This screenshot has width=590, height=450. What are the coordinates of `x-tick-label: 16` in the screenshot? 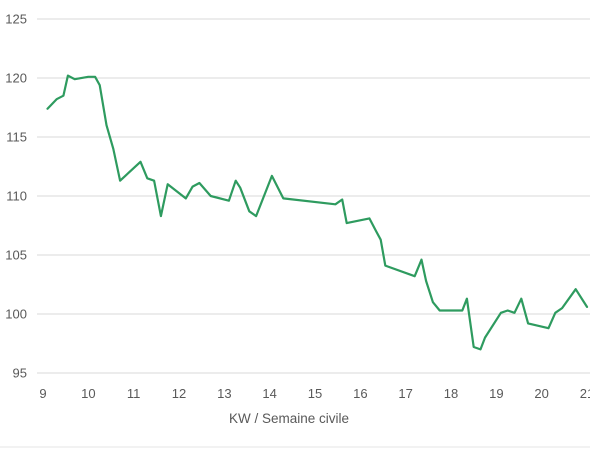 It's located at (360, 393).